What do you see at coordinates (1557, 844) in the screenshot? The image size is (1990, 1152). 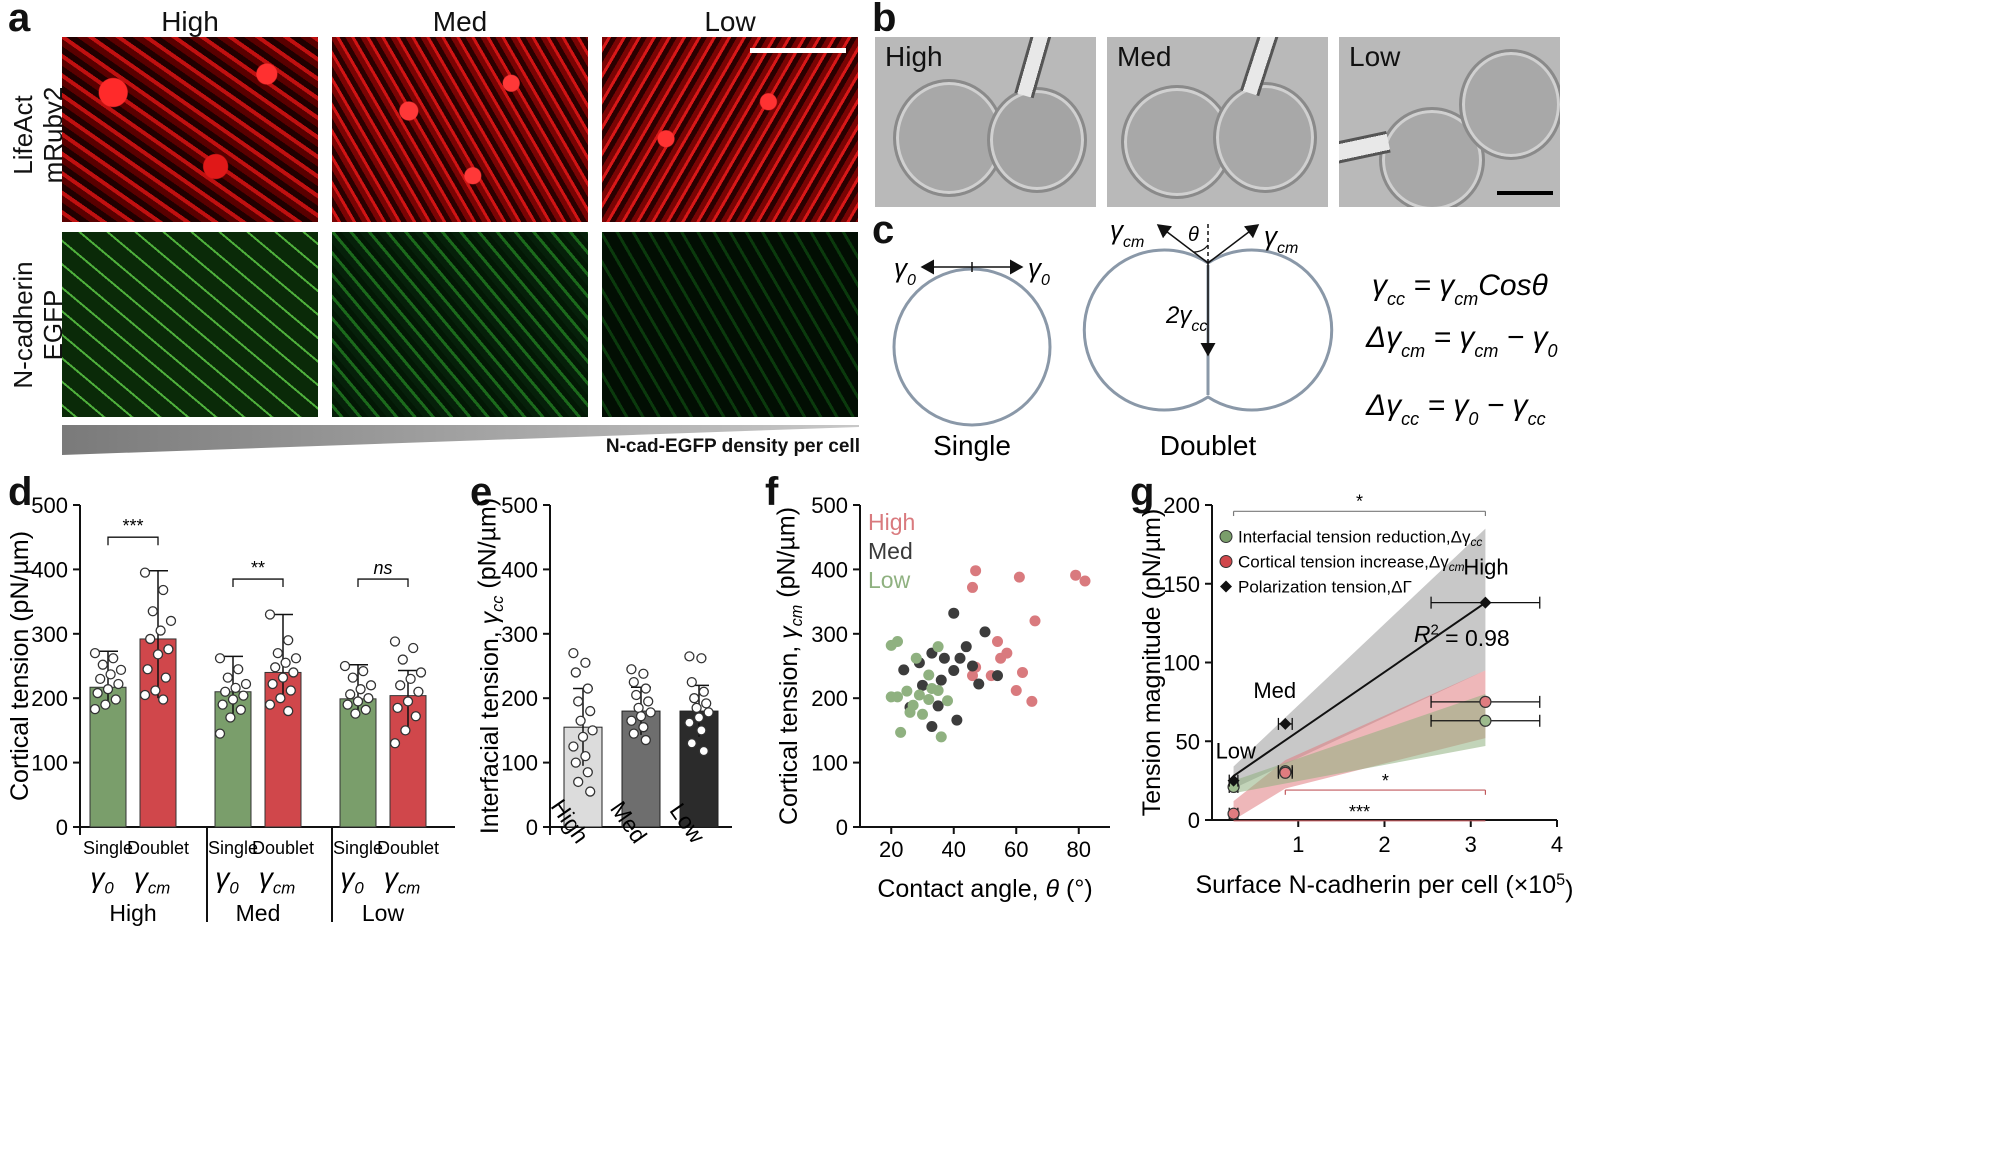 I see `x-tick-label-g: 4` at bounding box center [1557, 844].